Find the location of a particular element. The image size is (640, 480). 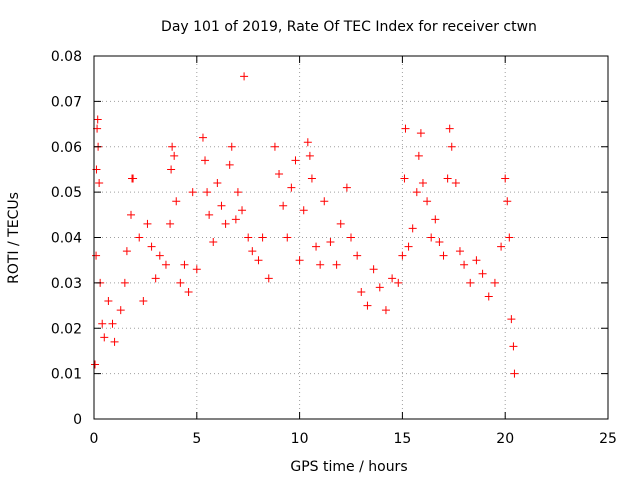

y-tick-label: 0.06 is located at coordinates (66, 148).